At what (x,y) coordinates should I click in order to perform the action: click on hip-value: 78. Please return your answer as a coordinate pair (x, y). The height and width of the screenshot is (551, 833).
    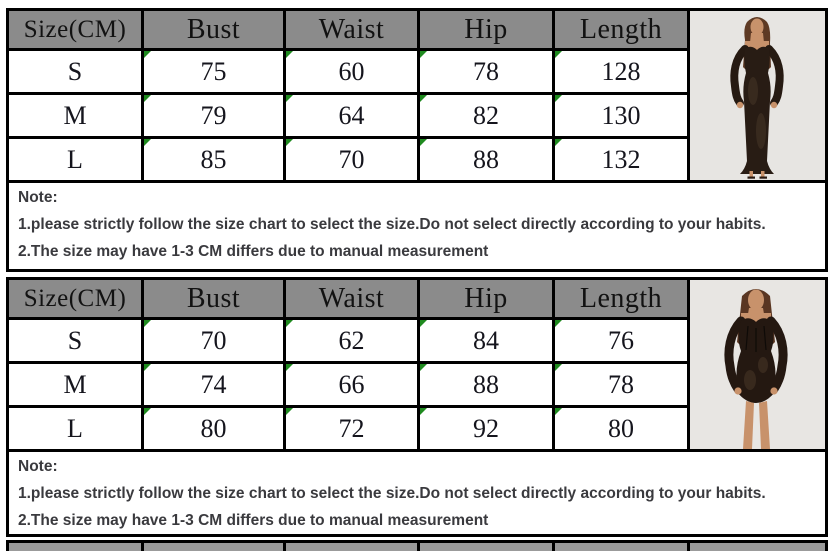
    Looking at the image, I should click on (486, 71).